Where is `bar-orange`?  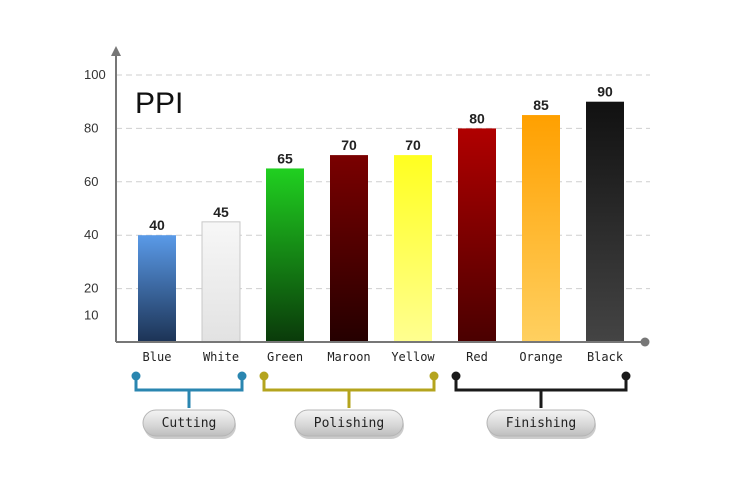 bar-orange is located at coordinates (541, 228).